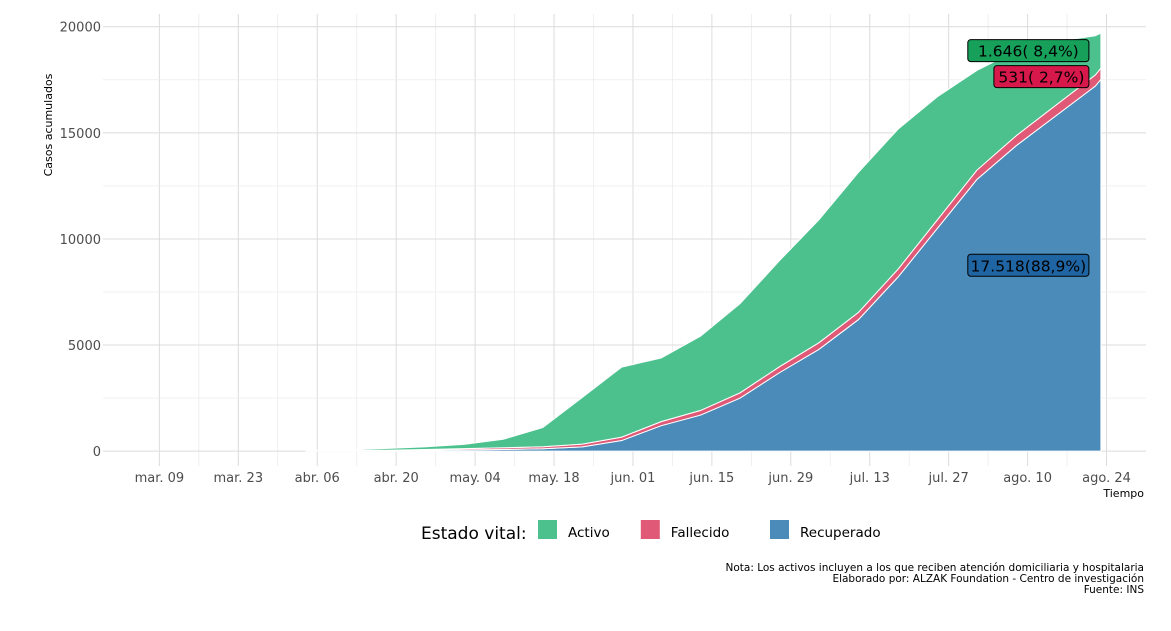 Image resolution: width=1171 pixels, height=631 pixels. Describe the element at coordinates (1106, 478) in the screenshot. I see `x-tick-label: ago. 24` at that location.